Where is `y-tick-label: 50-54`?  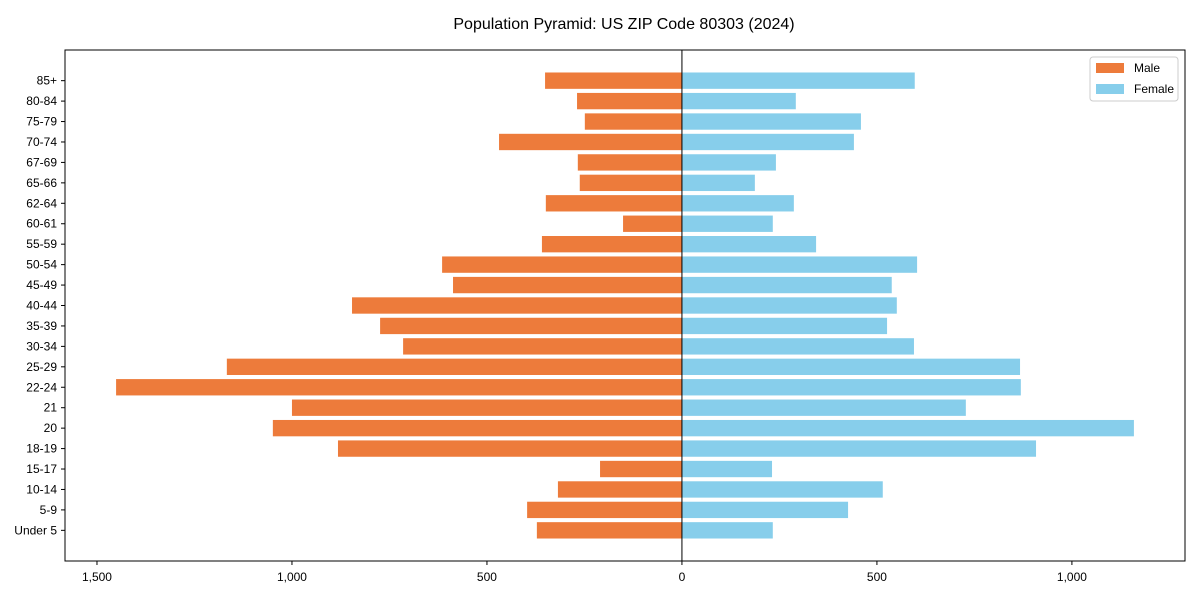
y-tick-label: 50-54 is located at coordinates (41, 265).